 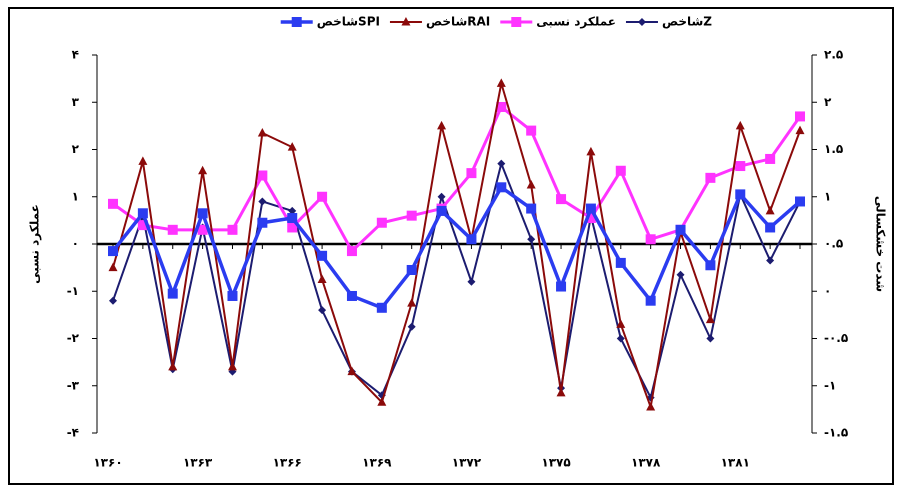 I want to click on x-tick-label: ۱۳۷۵, so click(x=555, y=463).